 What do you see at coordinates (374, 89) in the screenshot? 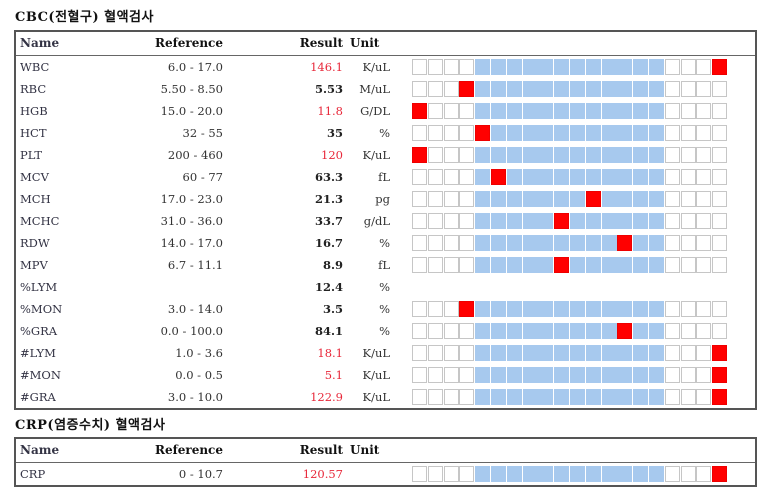
I see `unit: M/uL` at bounding box center [374, 89].